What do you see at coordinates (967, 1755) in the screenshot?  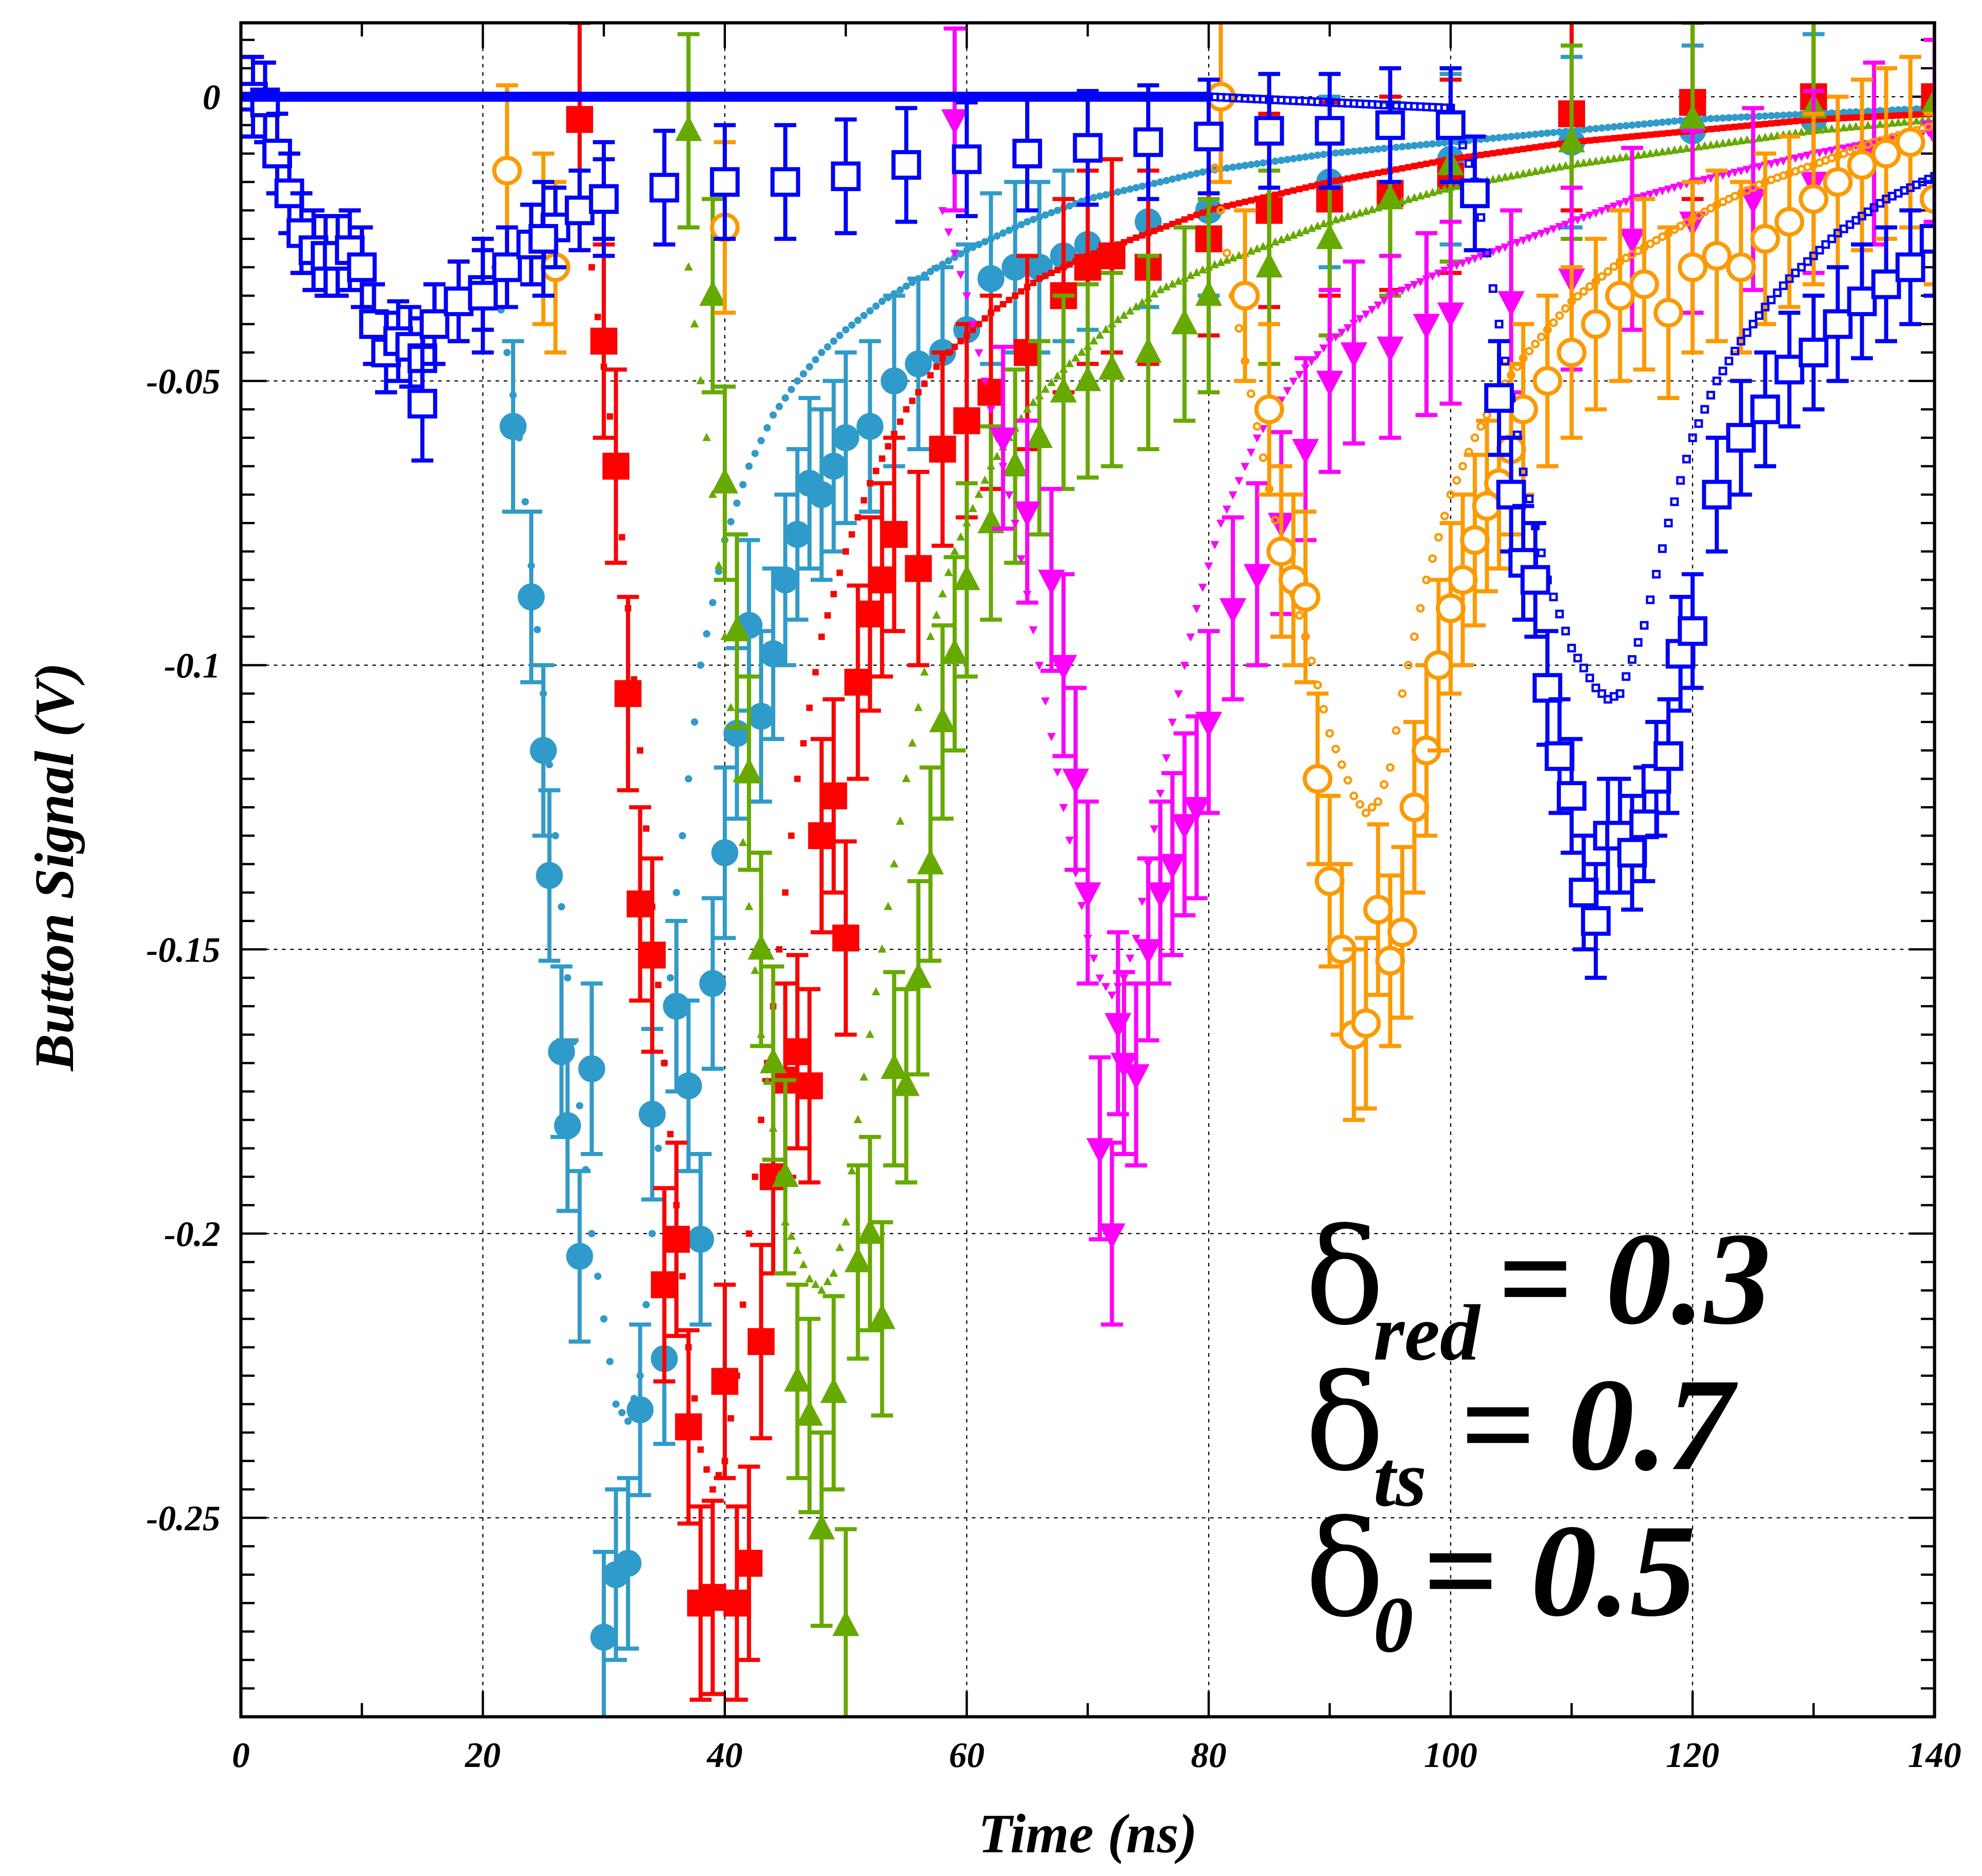 I see `x-tick-label: 60` at bounding box center [967, 1755].